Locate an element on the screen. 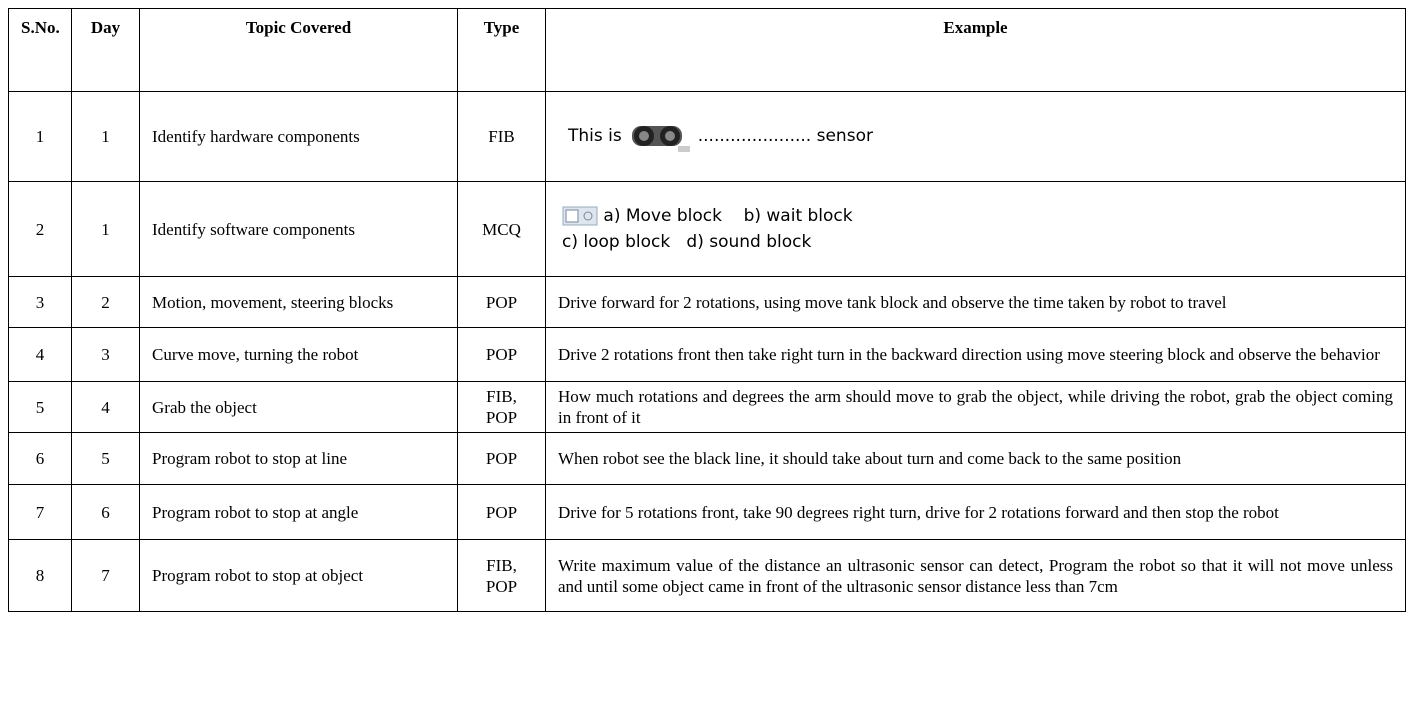  block-icon is located at coordinates (580, 216).